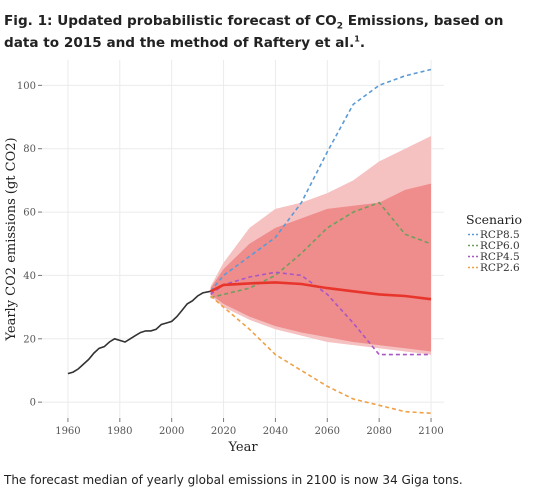 Image resolution: width=542 pixels, height=496 pixels. Describe the element at coordinates (33, 403) in the screenshot. I see `y-tick-label: 0` at that location.